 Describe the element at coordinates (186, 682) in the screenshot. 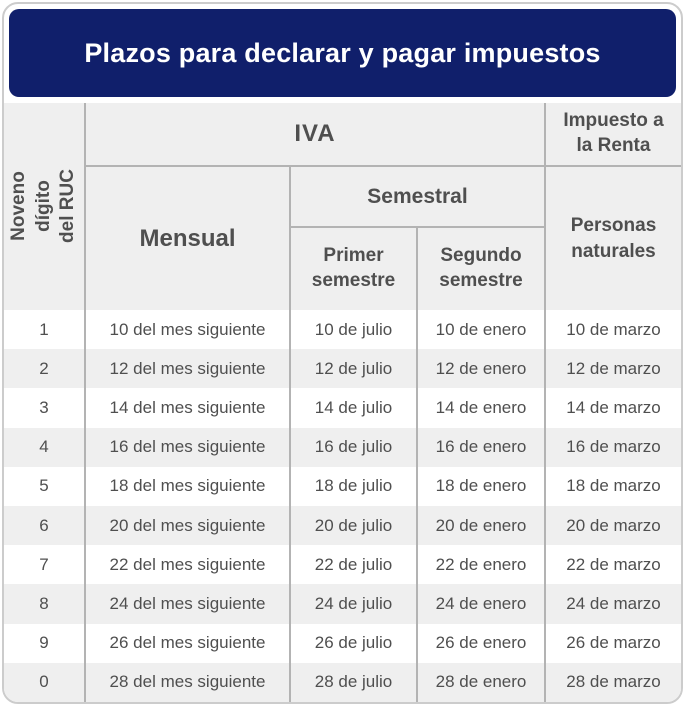

I see `cell-iva-mensual: 28 del mes siguiente` at that location.